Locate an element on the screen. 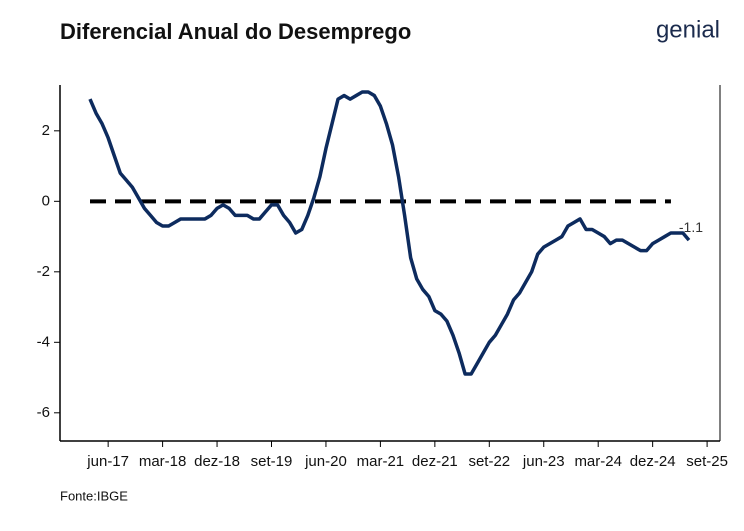  x-tick-label: mar-21 is located at coordinates (381, 461).